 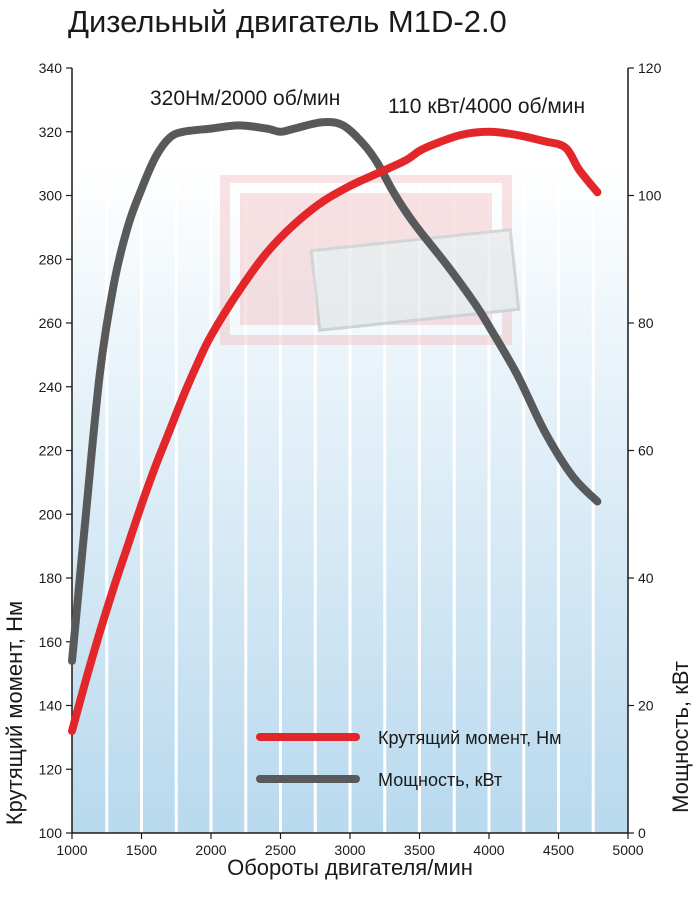 What do you see at coordinates (245, 98) in the screenshot?
I see `annotation-torque-peak: 320Нм/2000 об/мин` at bounding box center [245, 98].